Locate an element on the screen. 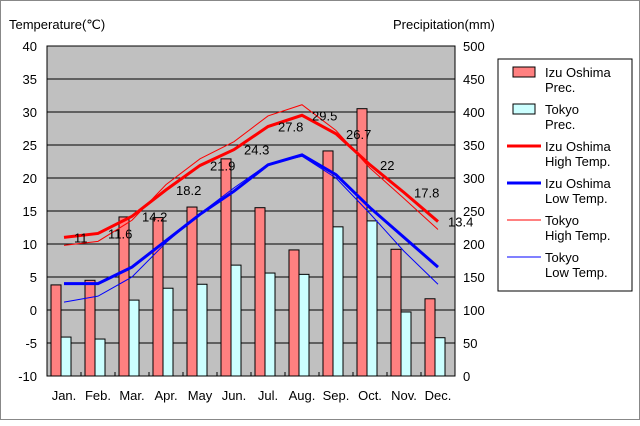  x-tick-label: Dec. is located at coordinates (438, 395).